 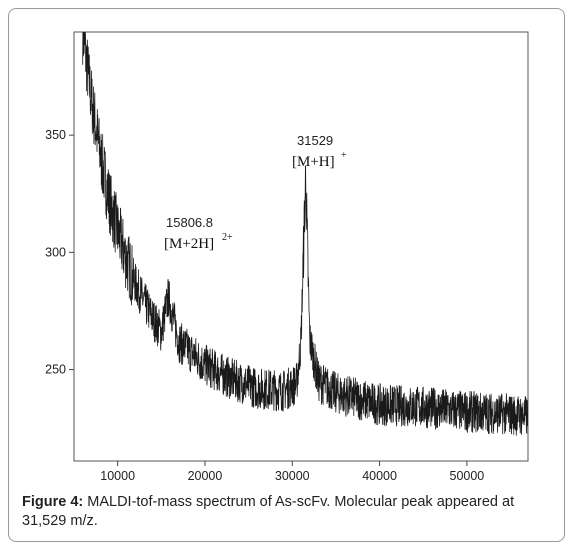 What do you see at coordinates (292, 476) in the screenshot?
I see `x-tick-label: 30000` at bounding box center [292, 476].